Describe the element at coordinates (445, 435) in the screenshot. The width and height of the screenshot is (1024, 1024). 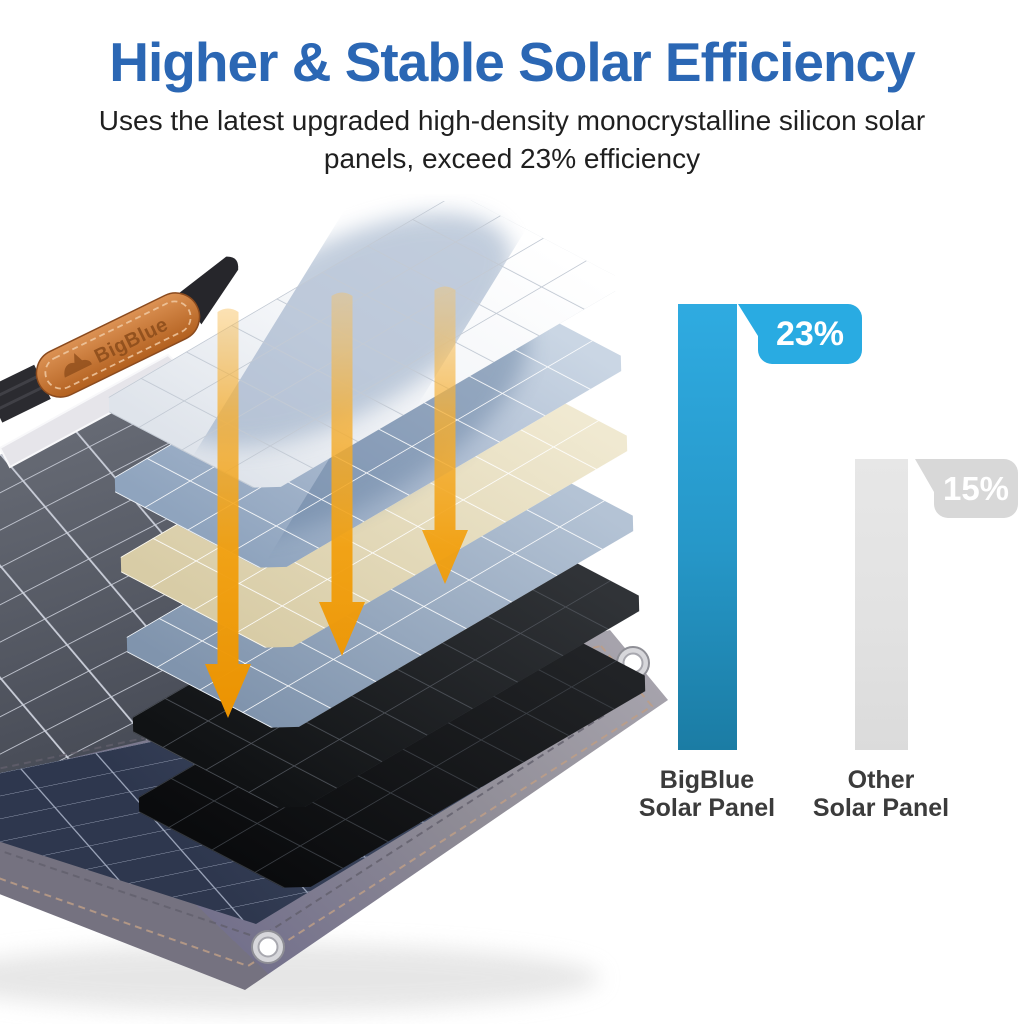
I see `down-arrow-right` at that location.